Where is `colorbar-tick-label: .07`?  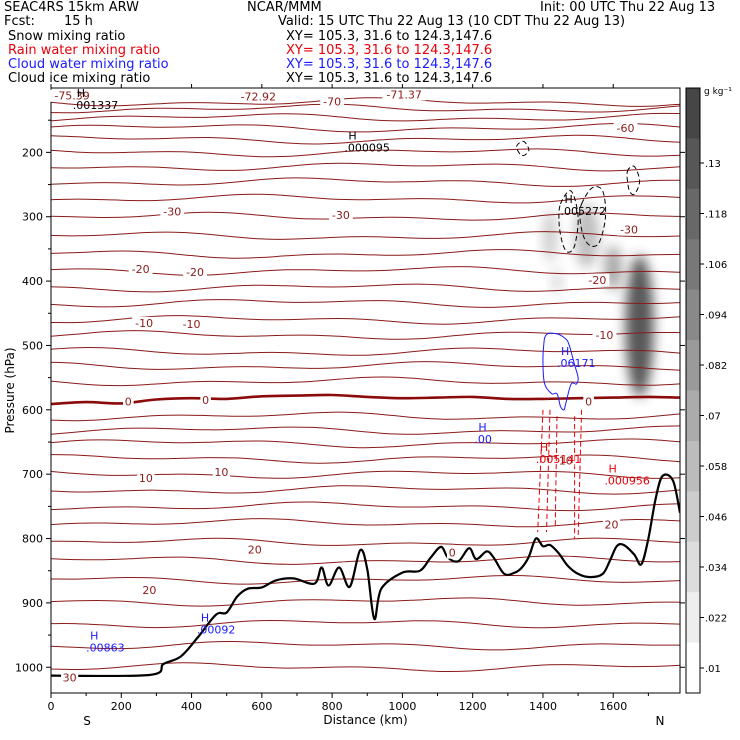 colorbar-tick-label: .07 is located at coordinates (713, 417).